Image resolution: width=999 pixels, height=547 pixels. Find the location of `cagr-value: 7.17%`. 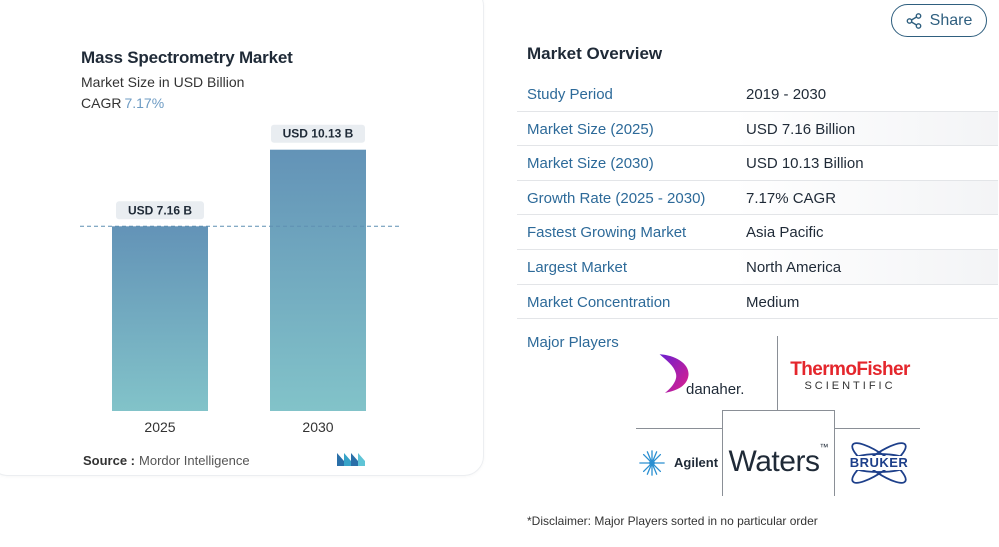

cagr-value: 7.17% is located at coordinates (144, 103).